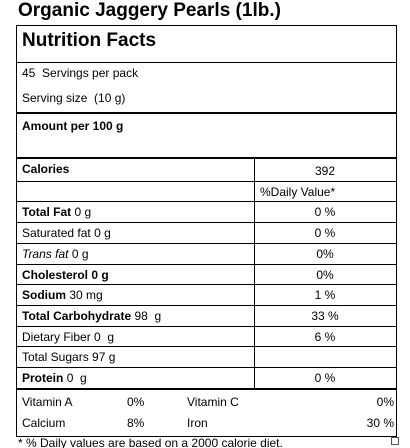 The image size is (410, 448). What do you see at coordinates (325, 295) in the screenshot?
I see `daily-value: 1 %` at bounding box center [325, 295].